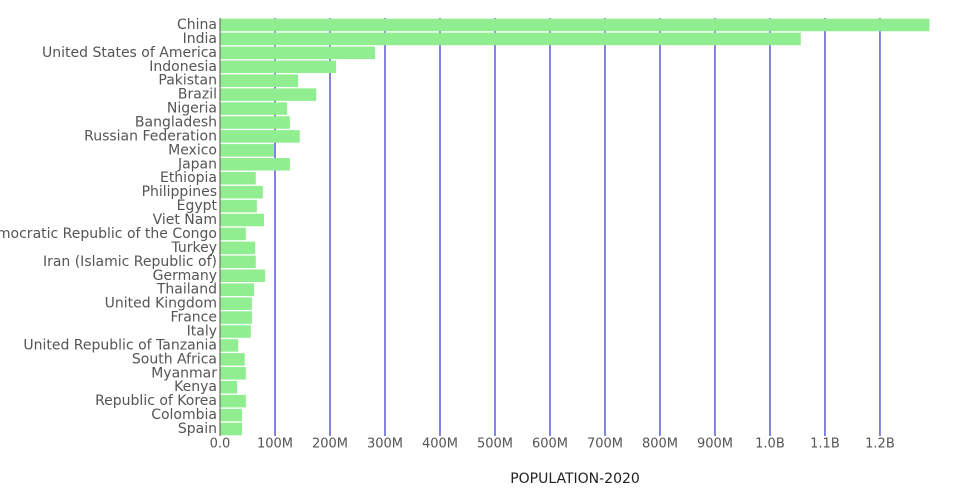 The height and width of the screenshot is (500, 960). What do you see at coordinates (275, 444) in the screenshot?
I see `x-tick-label: 100M` at bounding box center [275, 444].